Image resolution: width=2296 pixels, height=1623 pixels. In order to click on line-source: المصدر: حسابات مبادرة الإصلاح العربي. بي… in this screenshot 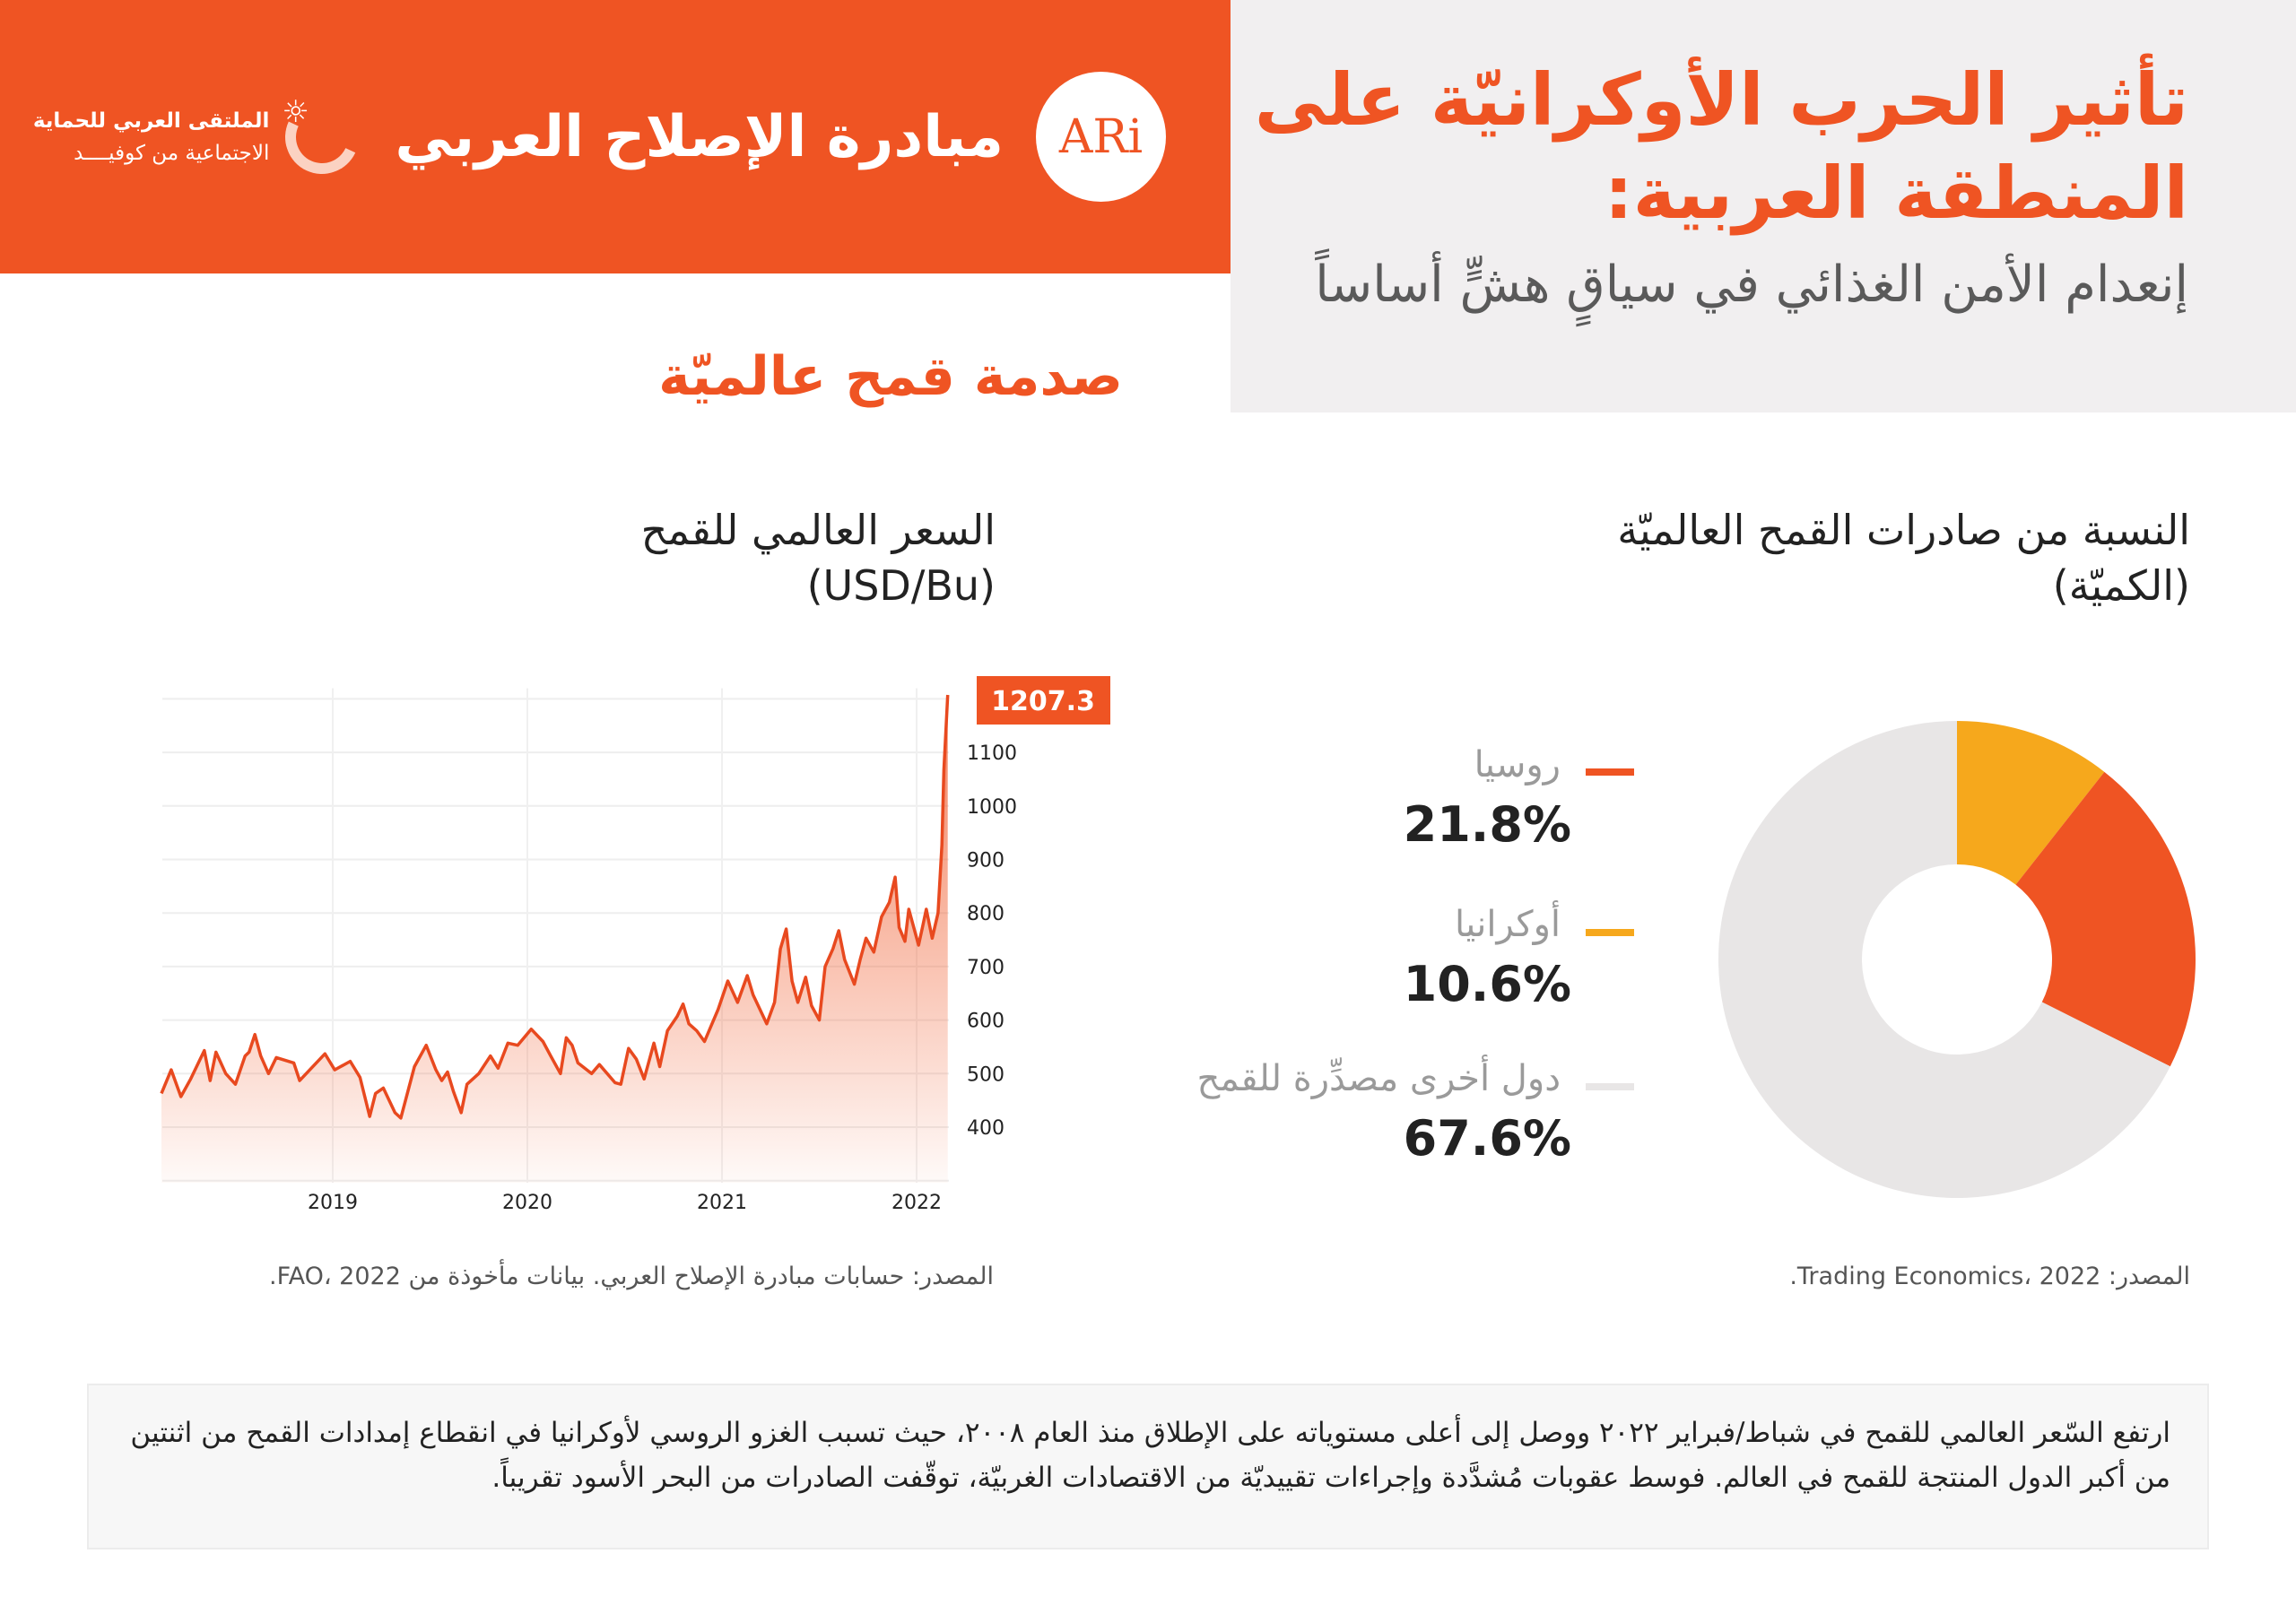, I will do `click(631, 1276)`.